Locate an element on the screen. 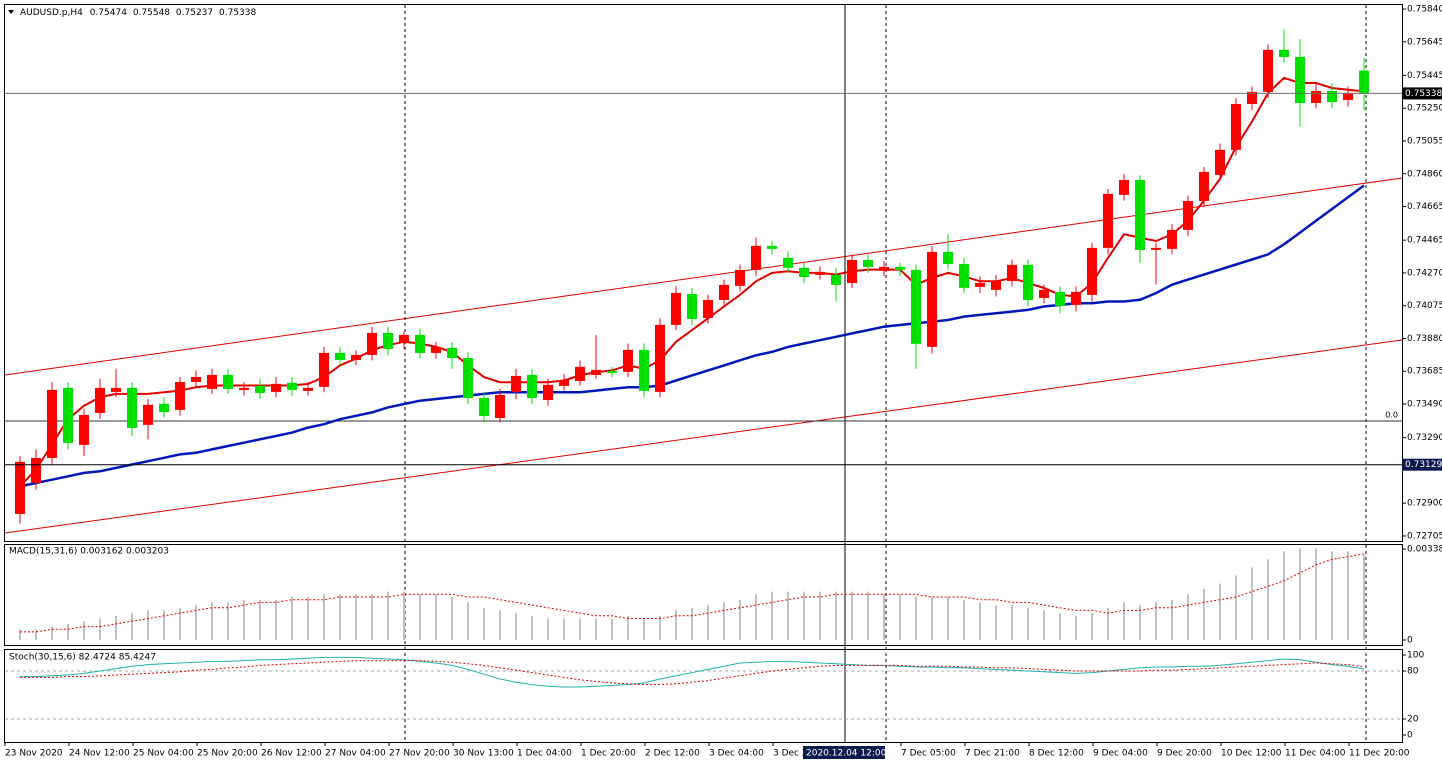 Image resolution: width=1442 pixels, height=765 pixels. y-tick-label: 100 is located at coordinates (1415, 656).